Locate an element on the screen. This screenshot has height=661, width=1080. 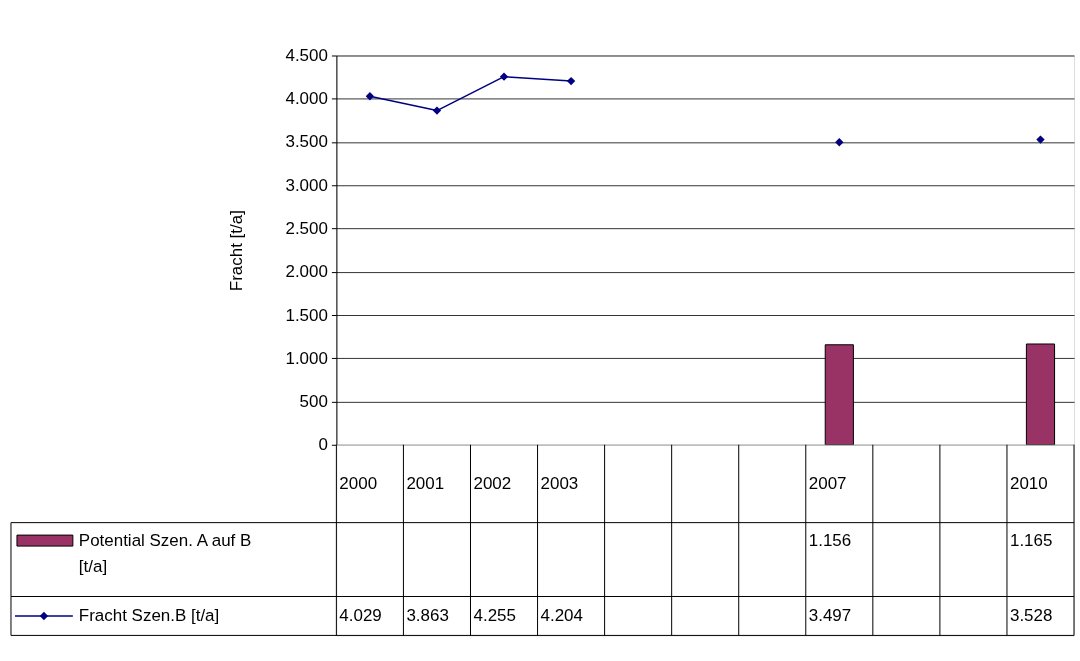
y-tick-label: 2.000 is located at coordinates (306, 272).